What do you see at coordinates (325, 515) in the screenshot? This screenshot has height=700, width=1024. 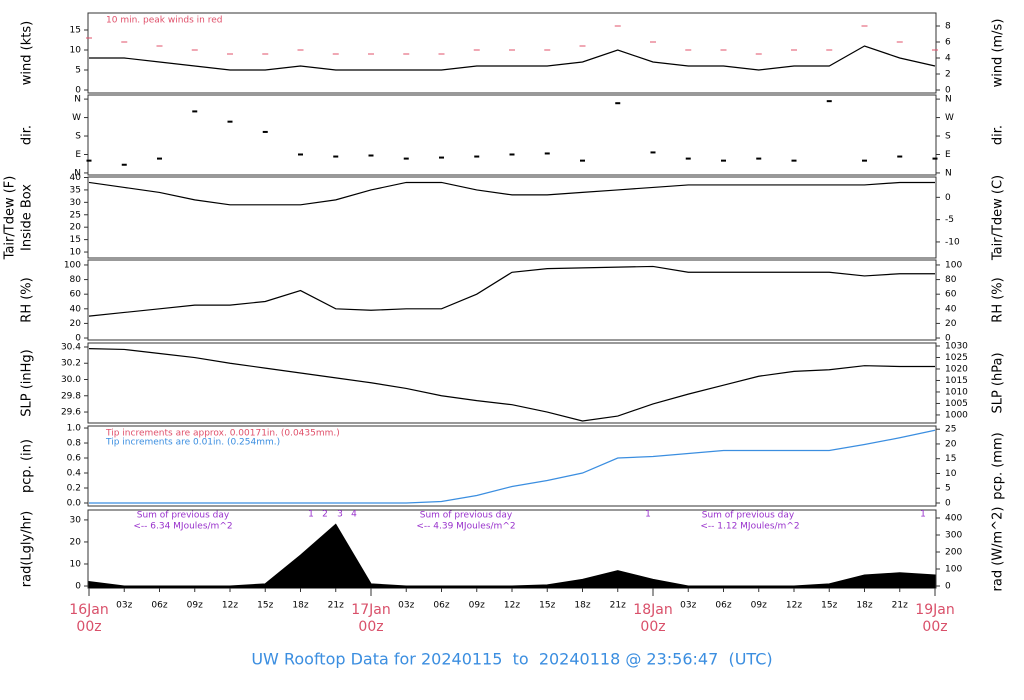 I see `annotation: 2` at bounding box center [325, 515].